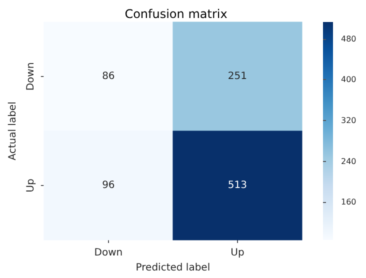  Describe the element at coordinates (348, 39) in the screenshot. I see `color-bar-label: 480` at that location.